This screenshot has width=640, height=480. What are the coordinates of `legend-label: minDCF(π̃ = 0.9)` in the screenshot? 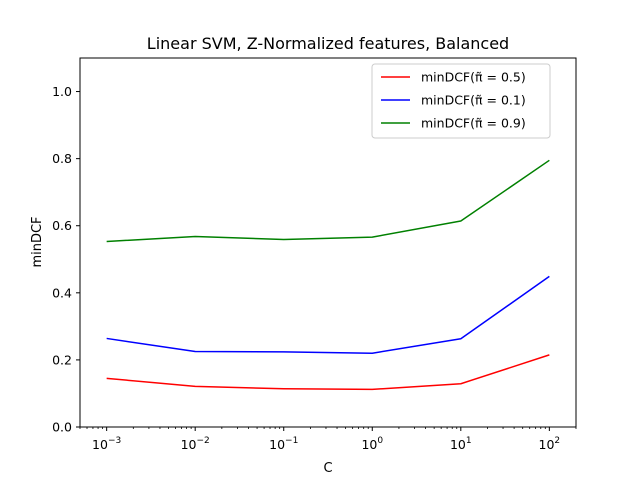 It's located at (473, 123).